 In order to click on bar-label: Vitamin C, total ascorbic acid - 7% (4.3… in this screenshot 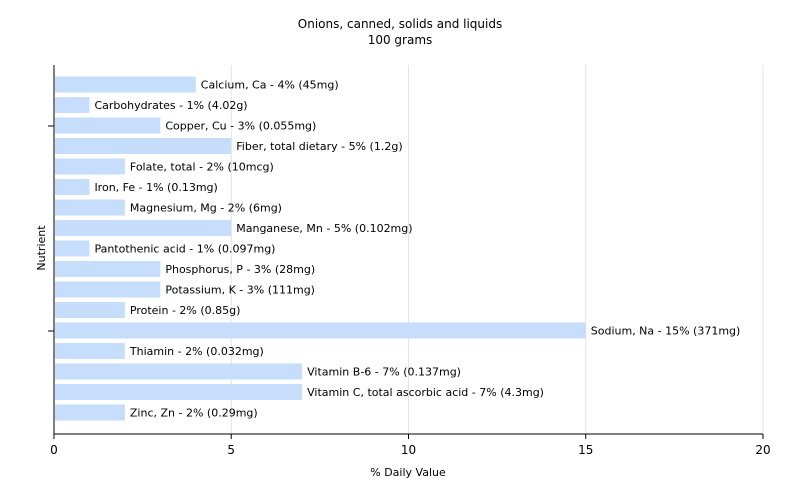, I will do `click(425, 392)`.